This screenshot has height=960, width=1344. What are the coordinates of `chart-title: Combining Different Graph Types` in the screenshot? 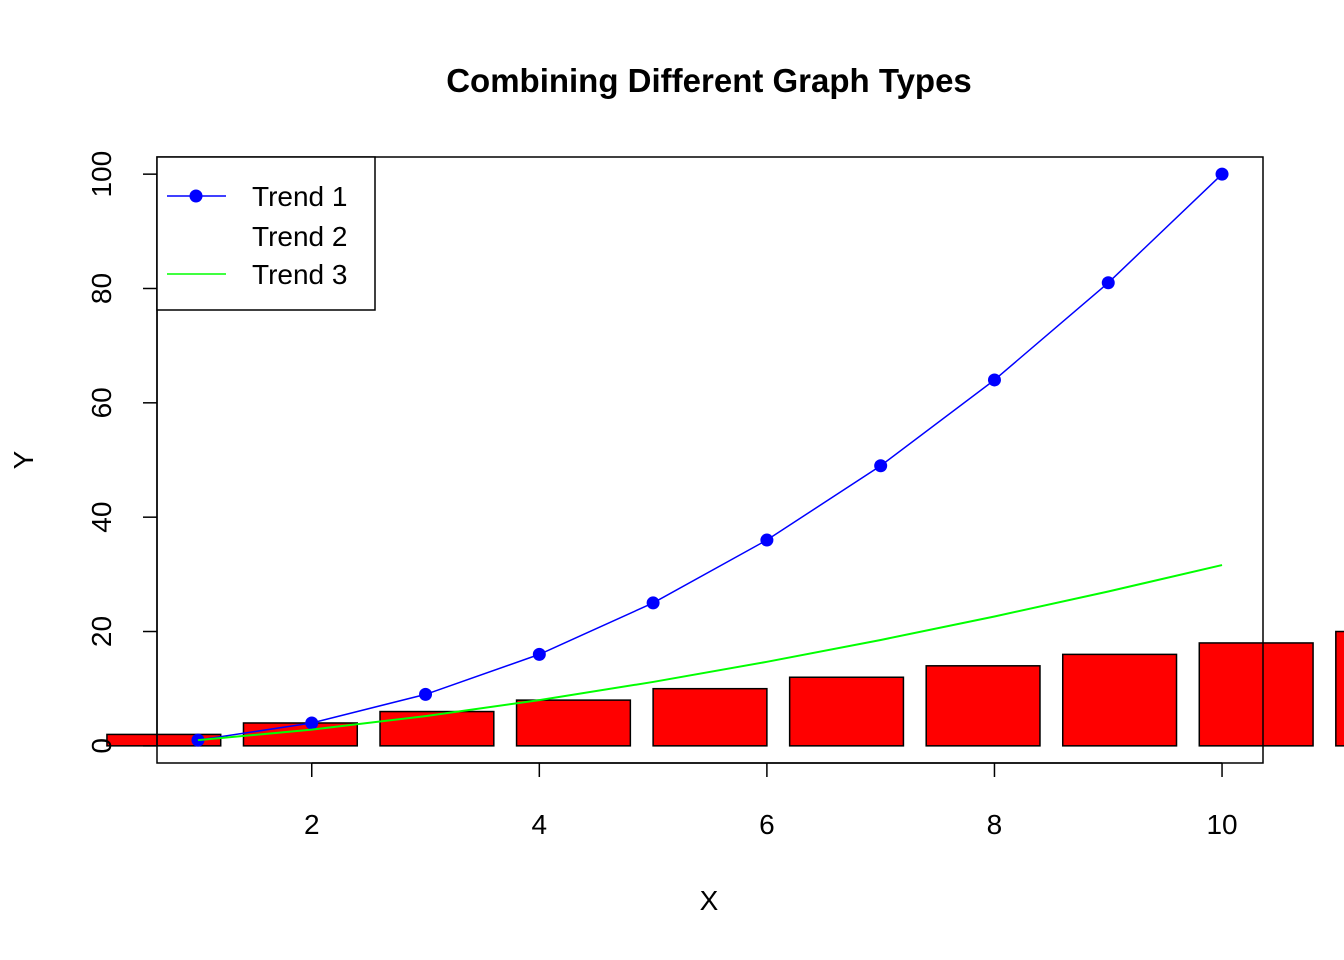 It's located at (709, 80).